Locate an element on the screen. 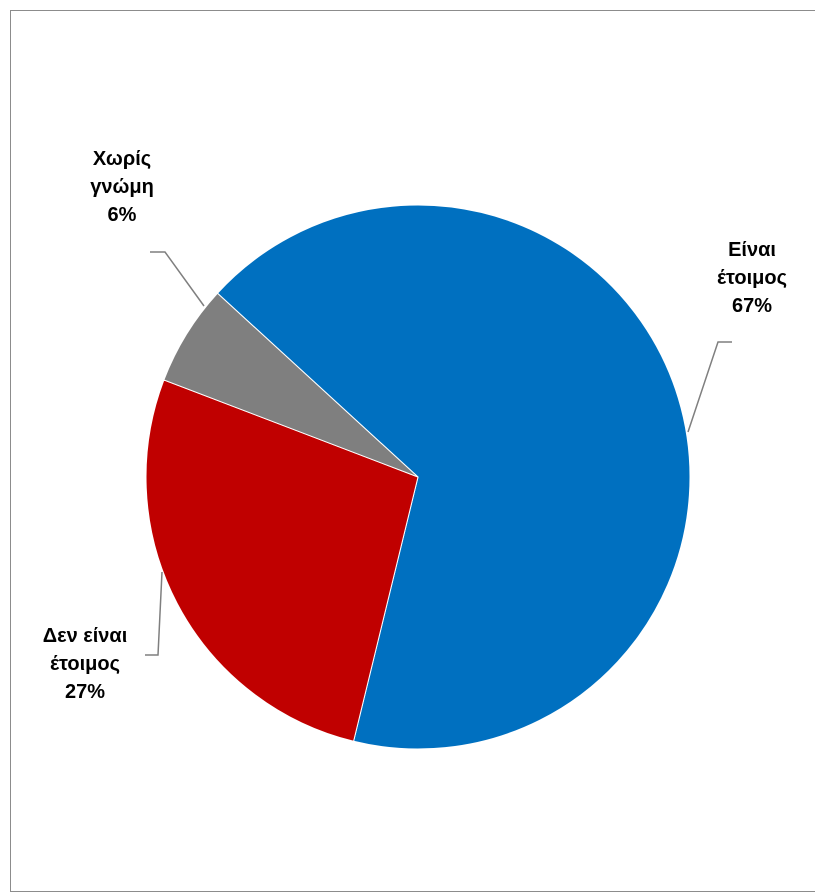 Image resolution: width=815 pixels, height=892 pixels. label-no-opinion: Χωρίς γνώμη 6% is located at coordinates (122, 187).